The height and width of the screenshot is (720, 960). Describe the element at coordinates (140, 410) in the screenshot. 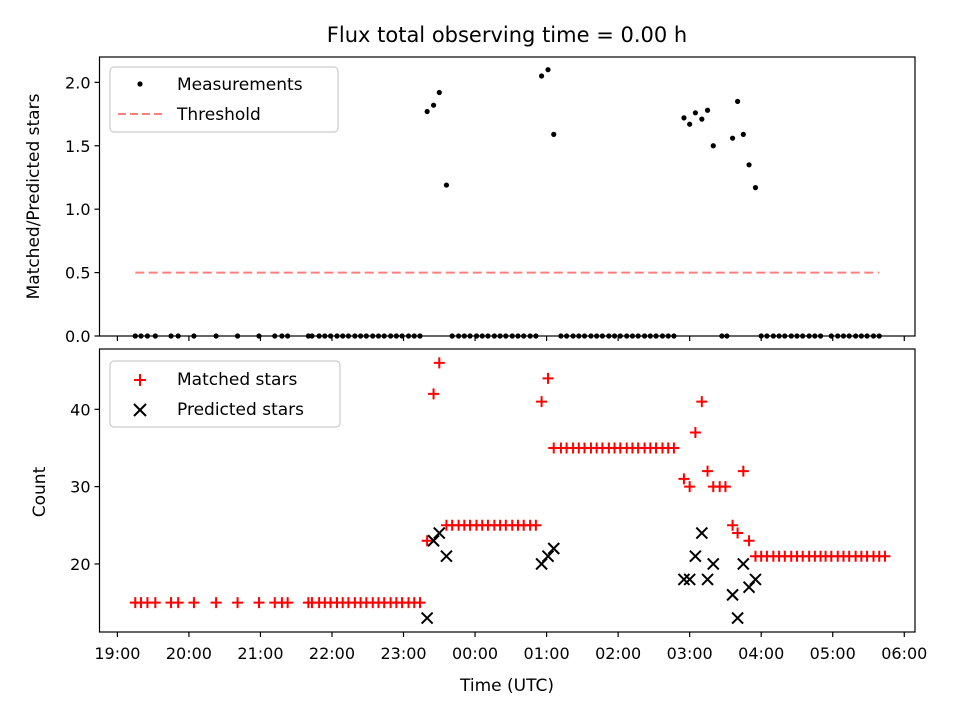

I see `legend-predicted-marker` at that location.